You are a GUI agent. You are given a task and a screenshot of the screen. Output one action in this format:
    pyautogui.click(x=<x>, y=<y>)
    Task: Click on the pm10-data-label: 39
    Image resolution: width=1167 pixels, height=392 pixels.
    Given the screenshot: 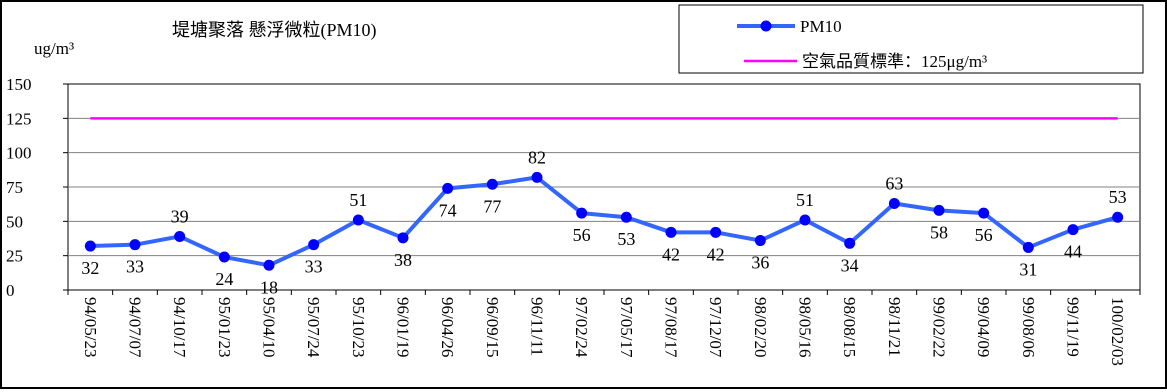 What is the action you would take?
    pyautogui.click(x=180, y=216)
    